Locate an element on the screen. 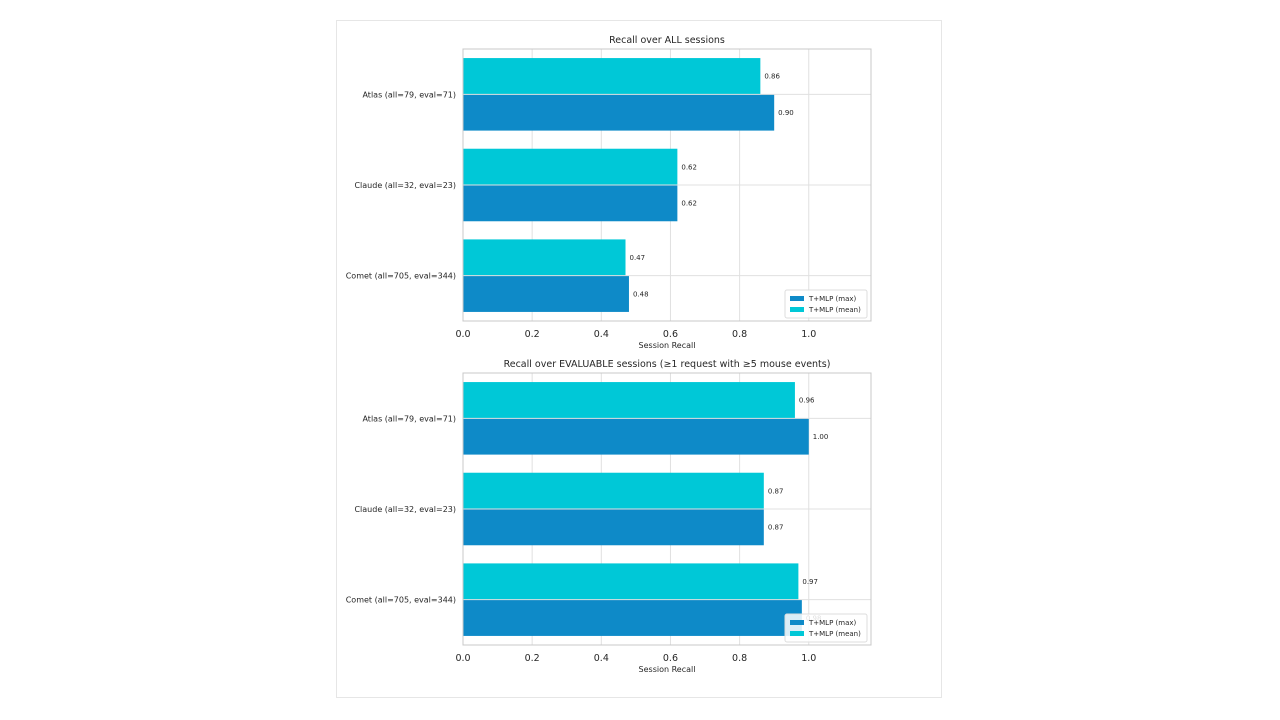 This screenshot has width=1280, height=720. chart-title: Recall over ALL sessions is located at coordinates (667, 40).